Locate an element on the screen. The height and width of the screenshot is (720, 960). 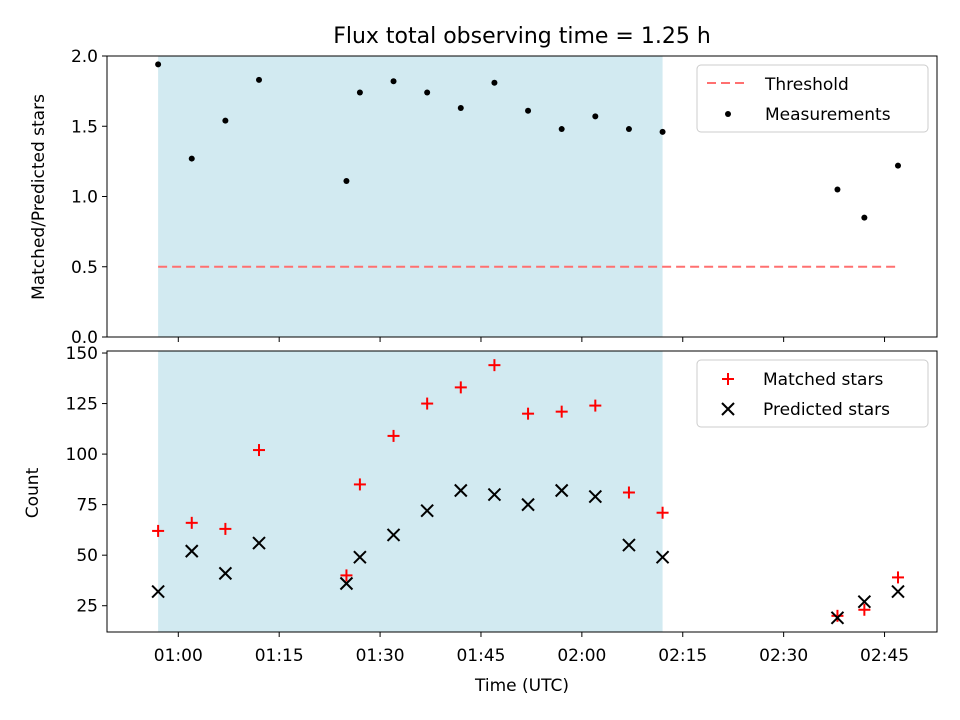
y-tick-label: 0.0 is located at coordinates (84, 338).